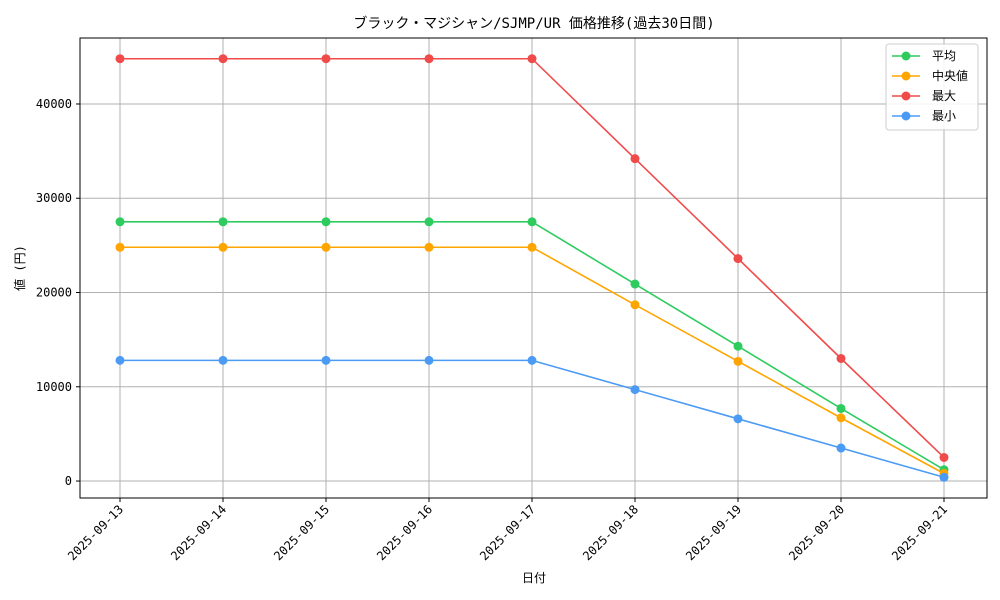 Image resolution: width=1000 pixels, height=600 pixels. Describe the element at coordinates (816, 532) in the screenshot. I see `x-tick-label: 2025-09-20` at that location.